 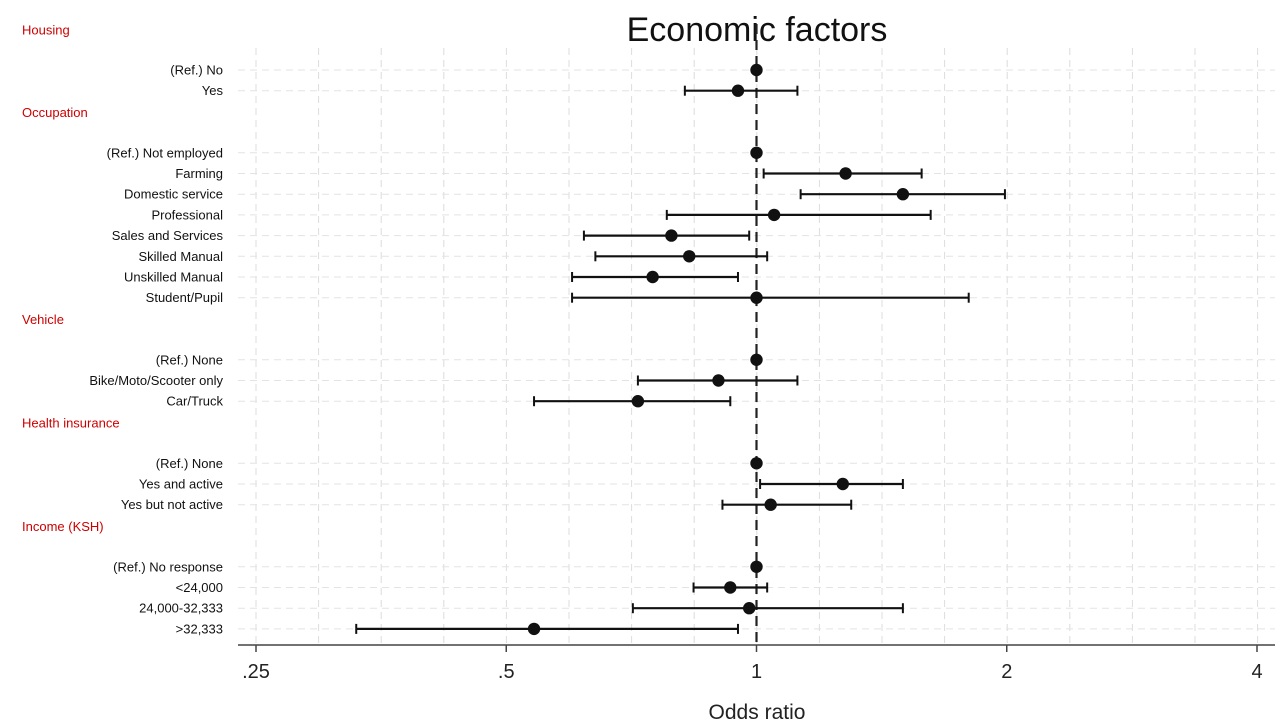 What do you see at coordinates (173, 277) in the screenshot?
I see `row-label: Unskilled Manual` at bounding box center [173, 277].